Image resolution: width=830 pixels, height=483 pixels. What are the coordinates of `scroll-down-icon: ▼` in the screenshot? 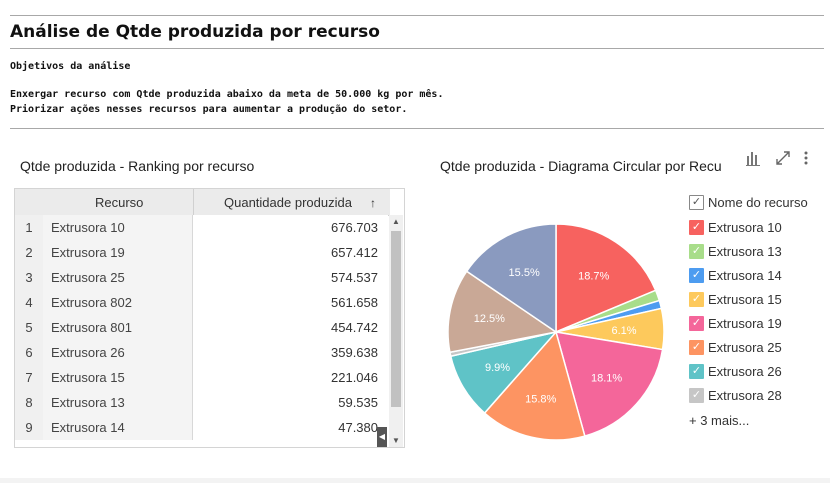 It's located at (396, 440).